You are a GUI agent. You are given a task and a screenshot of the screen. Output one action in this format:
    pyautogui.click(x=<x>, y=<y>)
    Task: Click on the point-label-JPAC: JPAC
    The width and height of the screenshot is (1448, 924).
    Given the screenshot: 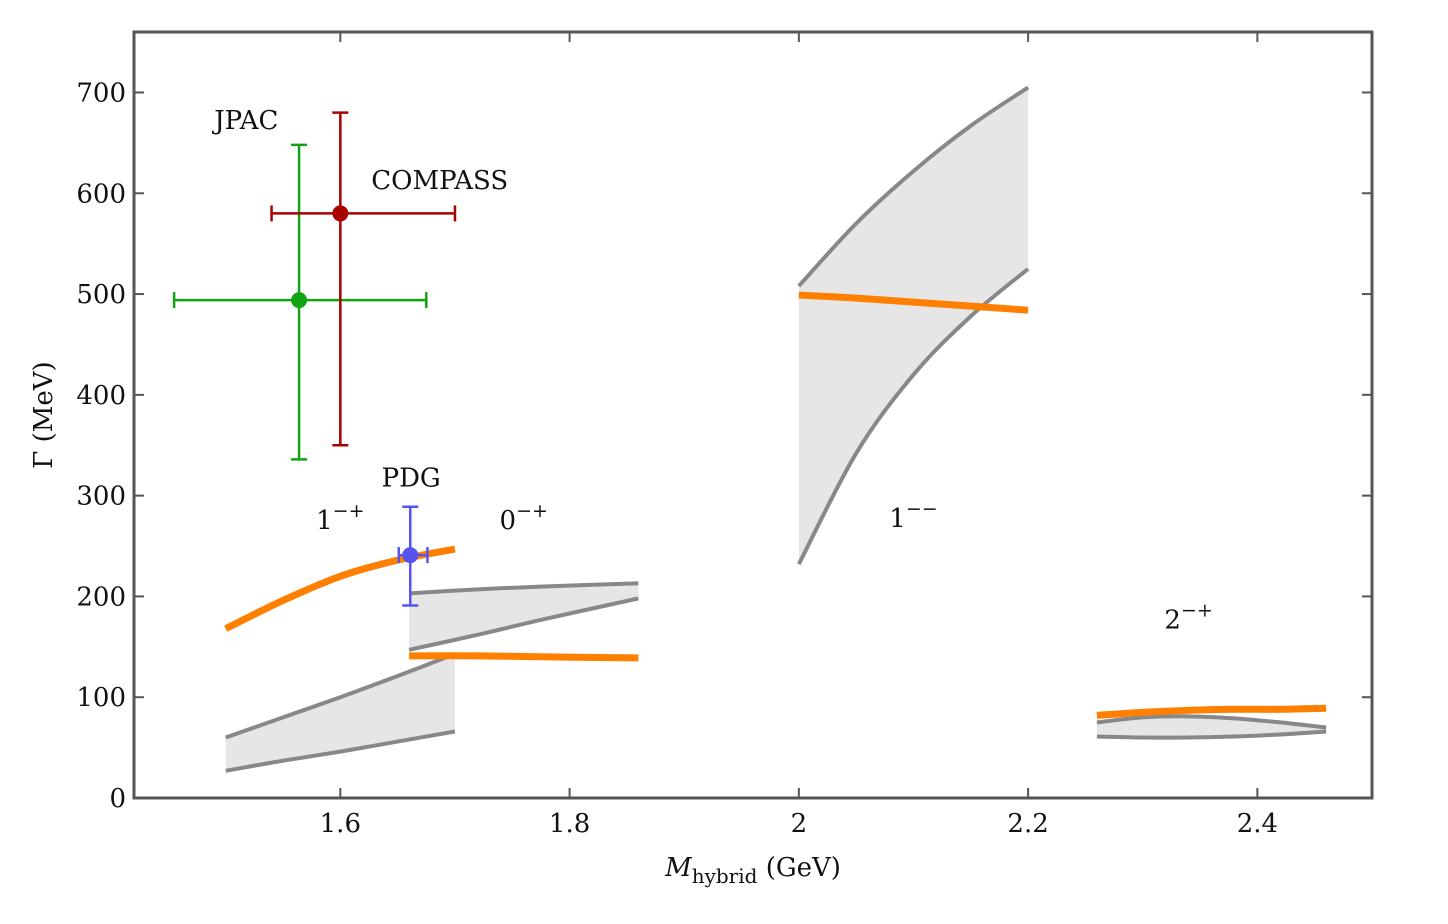 What is the action you would take?
    pyautogui.click(x=244, y=121)
    